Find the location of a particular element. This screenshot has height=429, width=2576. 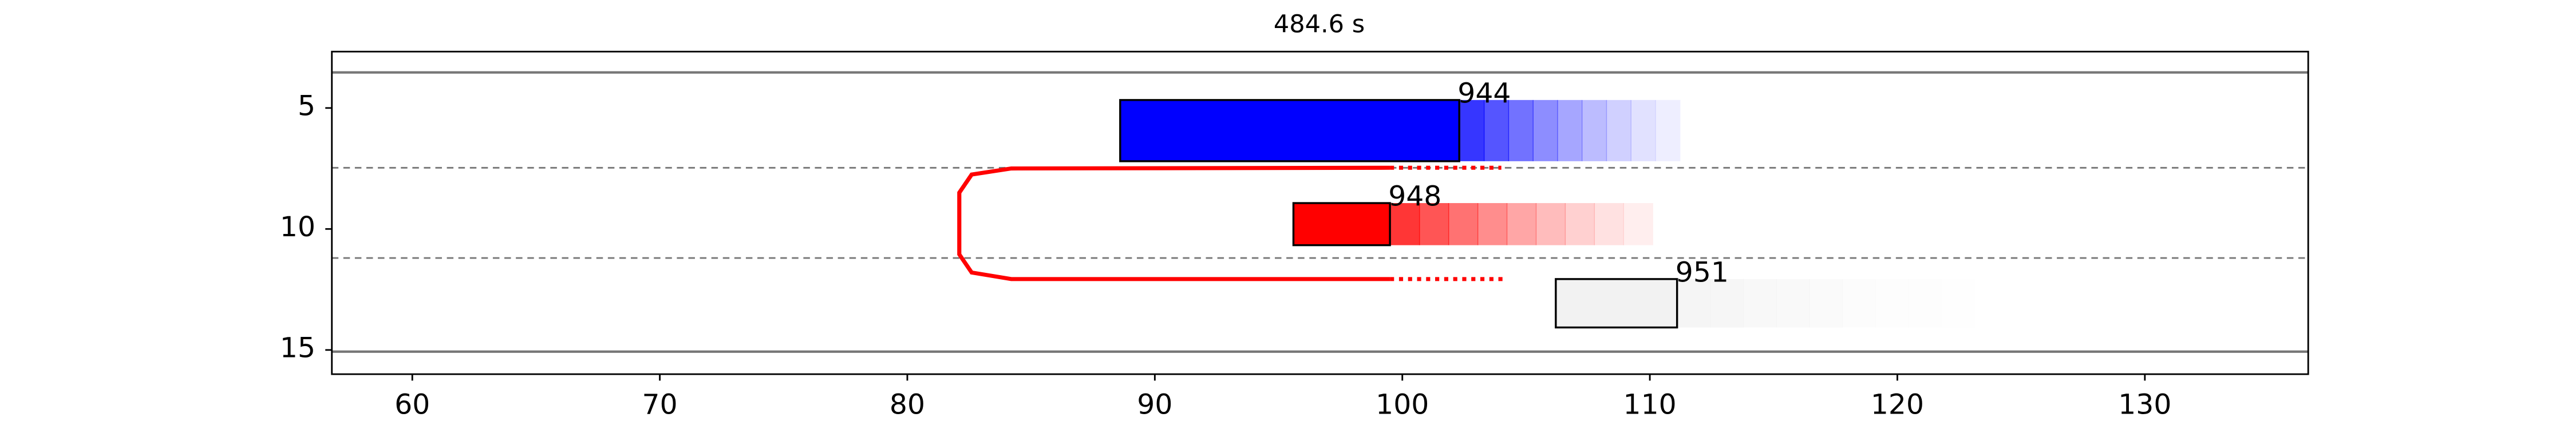

x-tick-label: 130 is located at coordinates (2144, 405).